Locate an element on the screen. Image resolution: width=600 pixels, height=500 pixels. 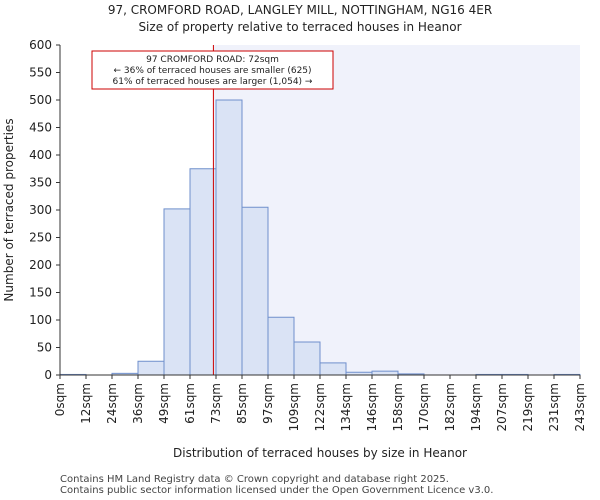
y-tick-label: 150 is located at coordinates (40, 293).